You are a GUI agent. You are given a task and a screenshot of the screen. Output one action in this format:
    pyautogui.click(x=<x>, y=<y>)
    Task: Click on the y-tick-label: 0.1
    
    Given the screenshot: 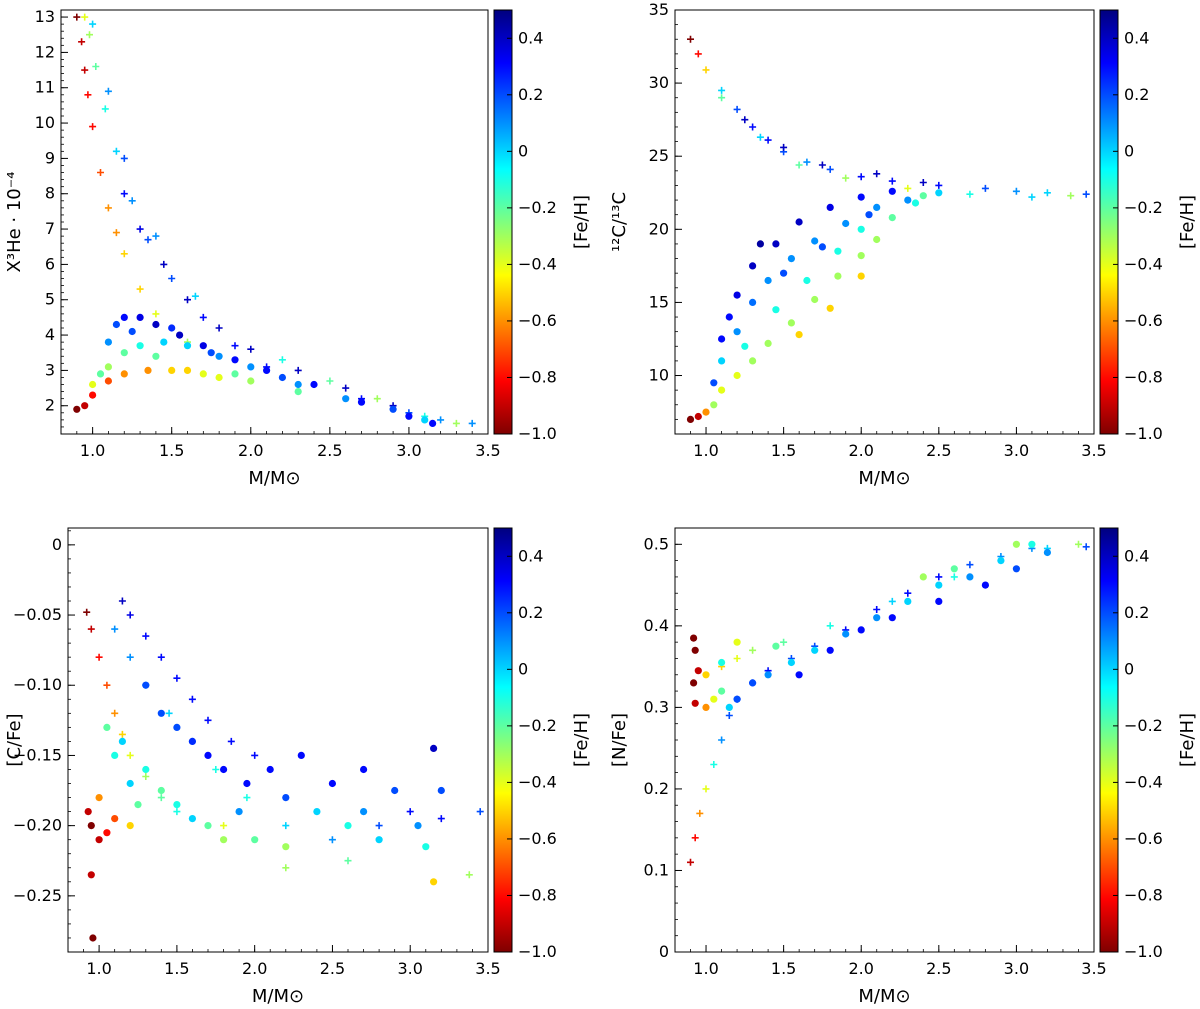 What is the action you would take?
    pyautogui.click(x=656, y=869)
    